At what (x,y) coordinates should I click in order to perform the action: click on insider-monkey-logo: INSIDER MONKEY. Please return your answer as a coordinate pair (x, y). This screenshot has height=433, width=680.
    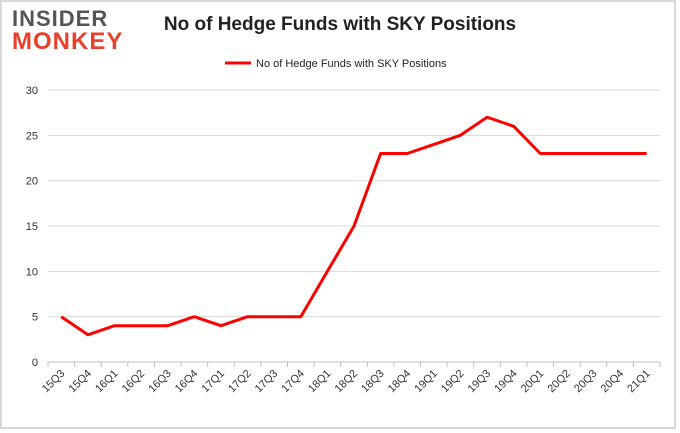
    Looking at the image, I should click on (71, 31).